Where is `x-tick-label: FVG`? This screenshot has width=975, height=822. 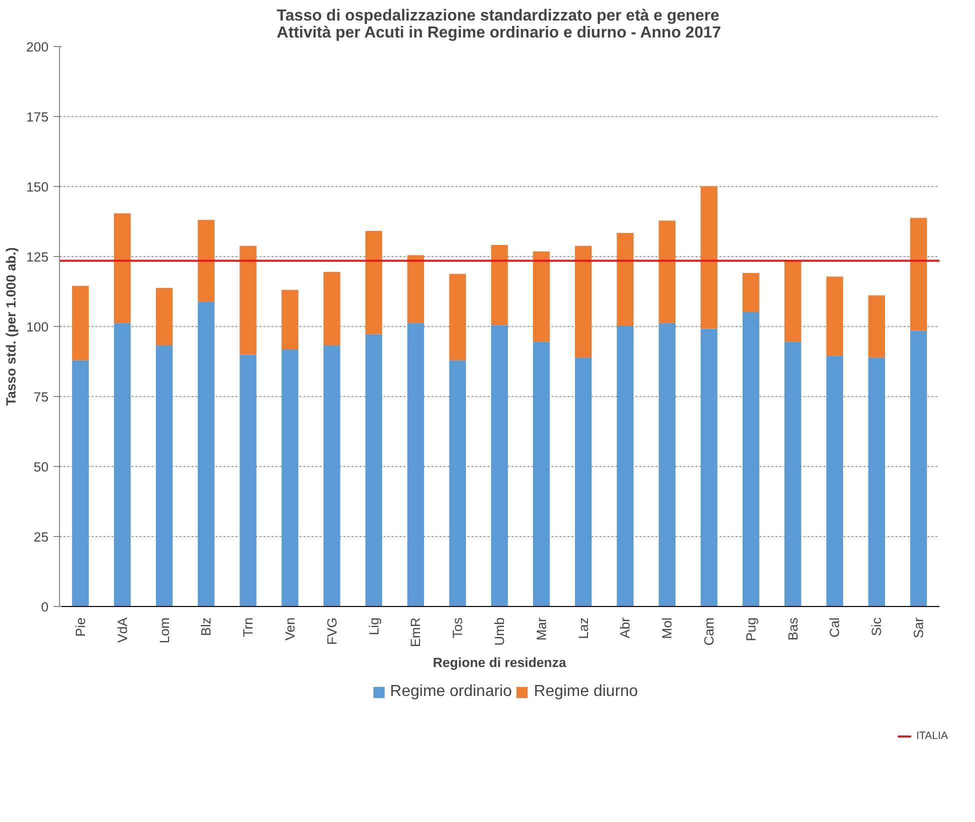 x-tick-label: FVG is located at coordinates (332, 631).